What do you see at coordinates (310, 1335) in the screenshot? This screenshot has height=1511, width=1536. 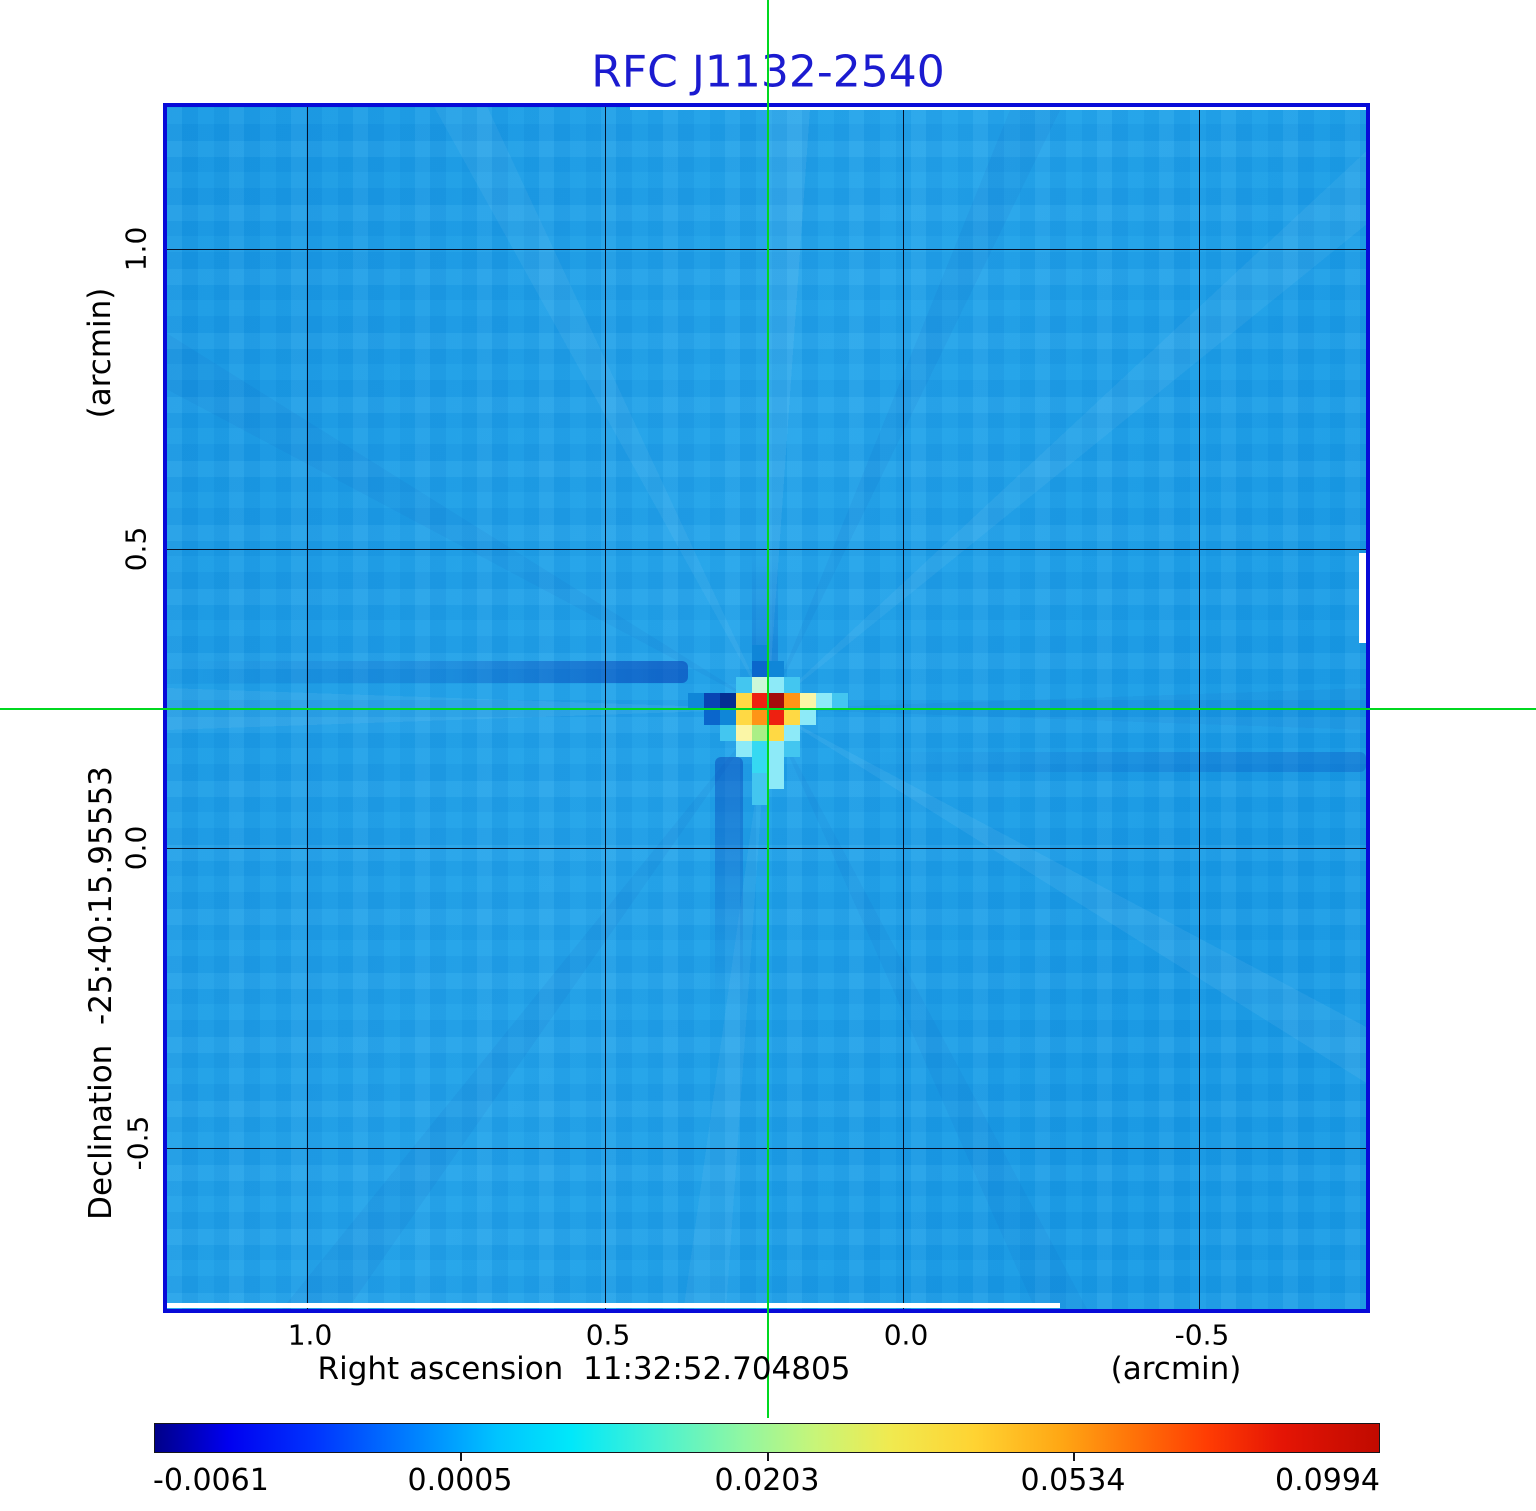 I see `x-tick-label-1: 1.0` at bounding box center [310, 1335].